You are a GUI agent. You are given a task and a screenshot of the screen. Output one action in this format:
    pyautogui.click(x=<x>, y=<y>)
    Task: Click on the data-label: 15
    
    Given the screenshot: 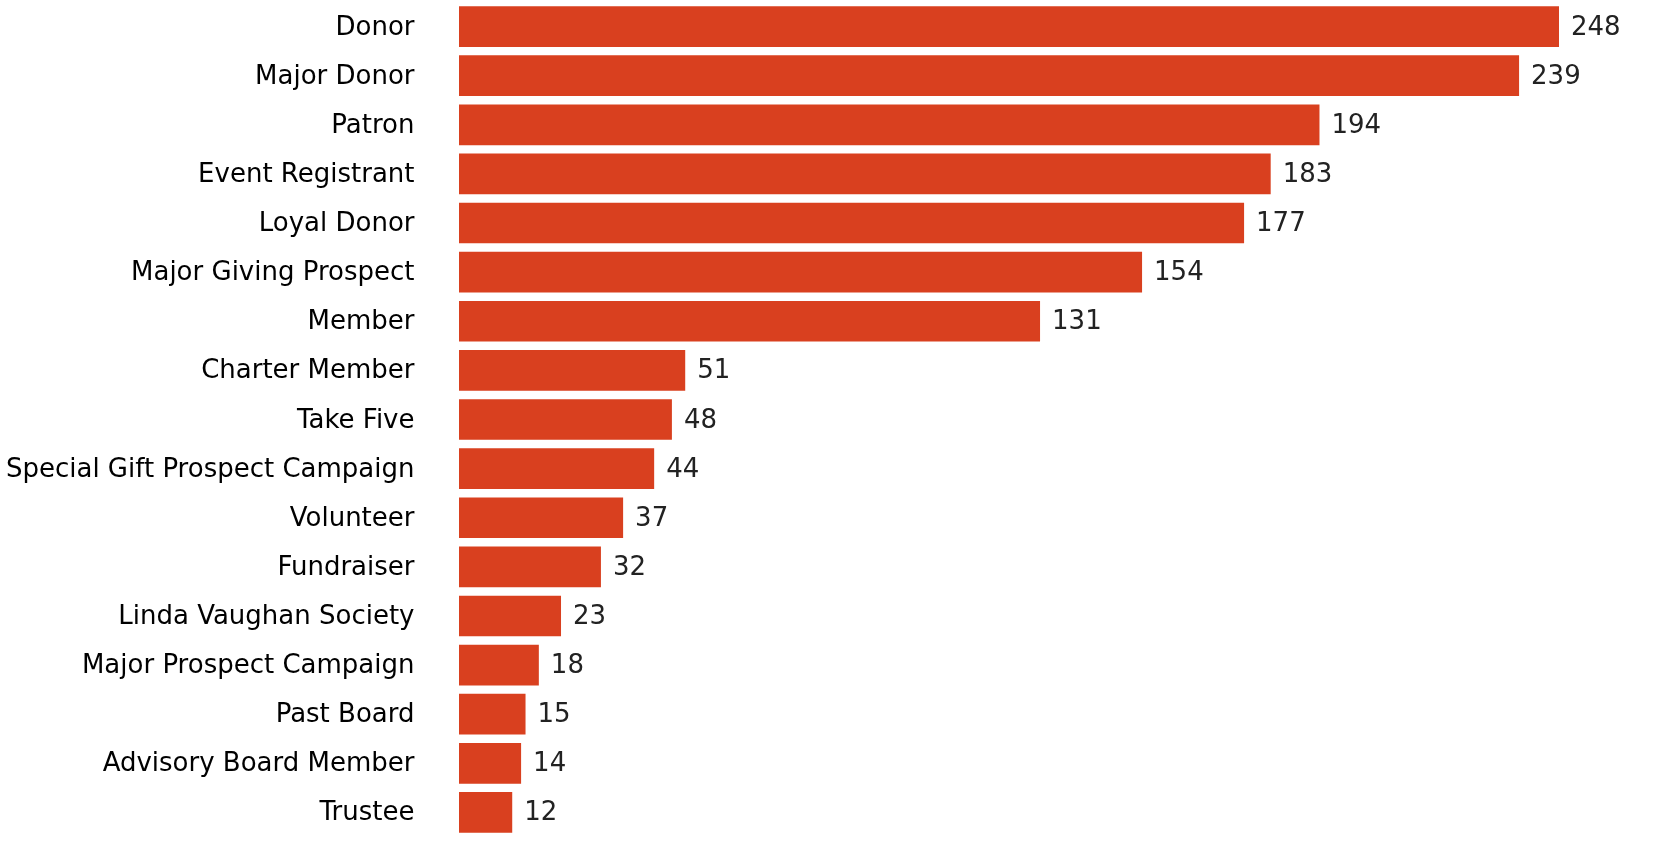 What is the action you would take?
    pyautogui.click(x=554, y=713)
    